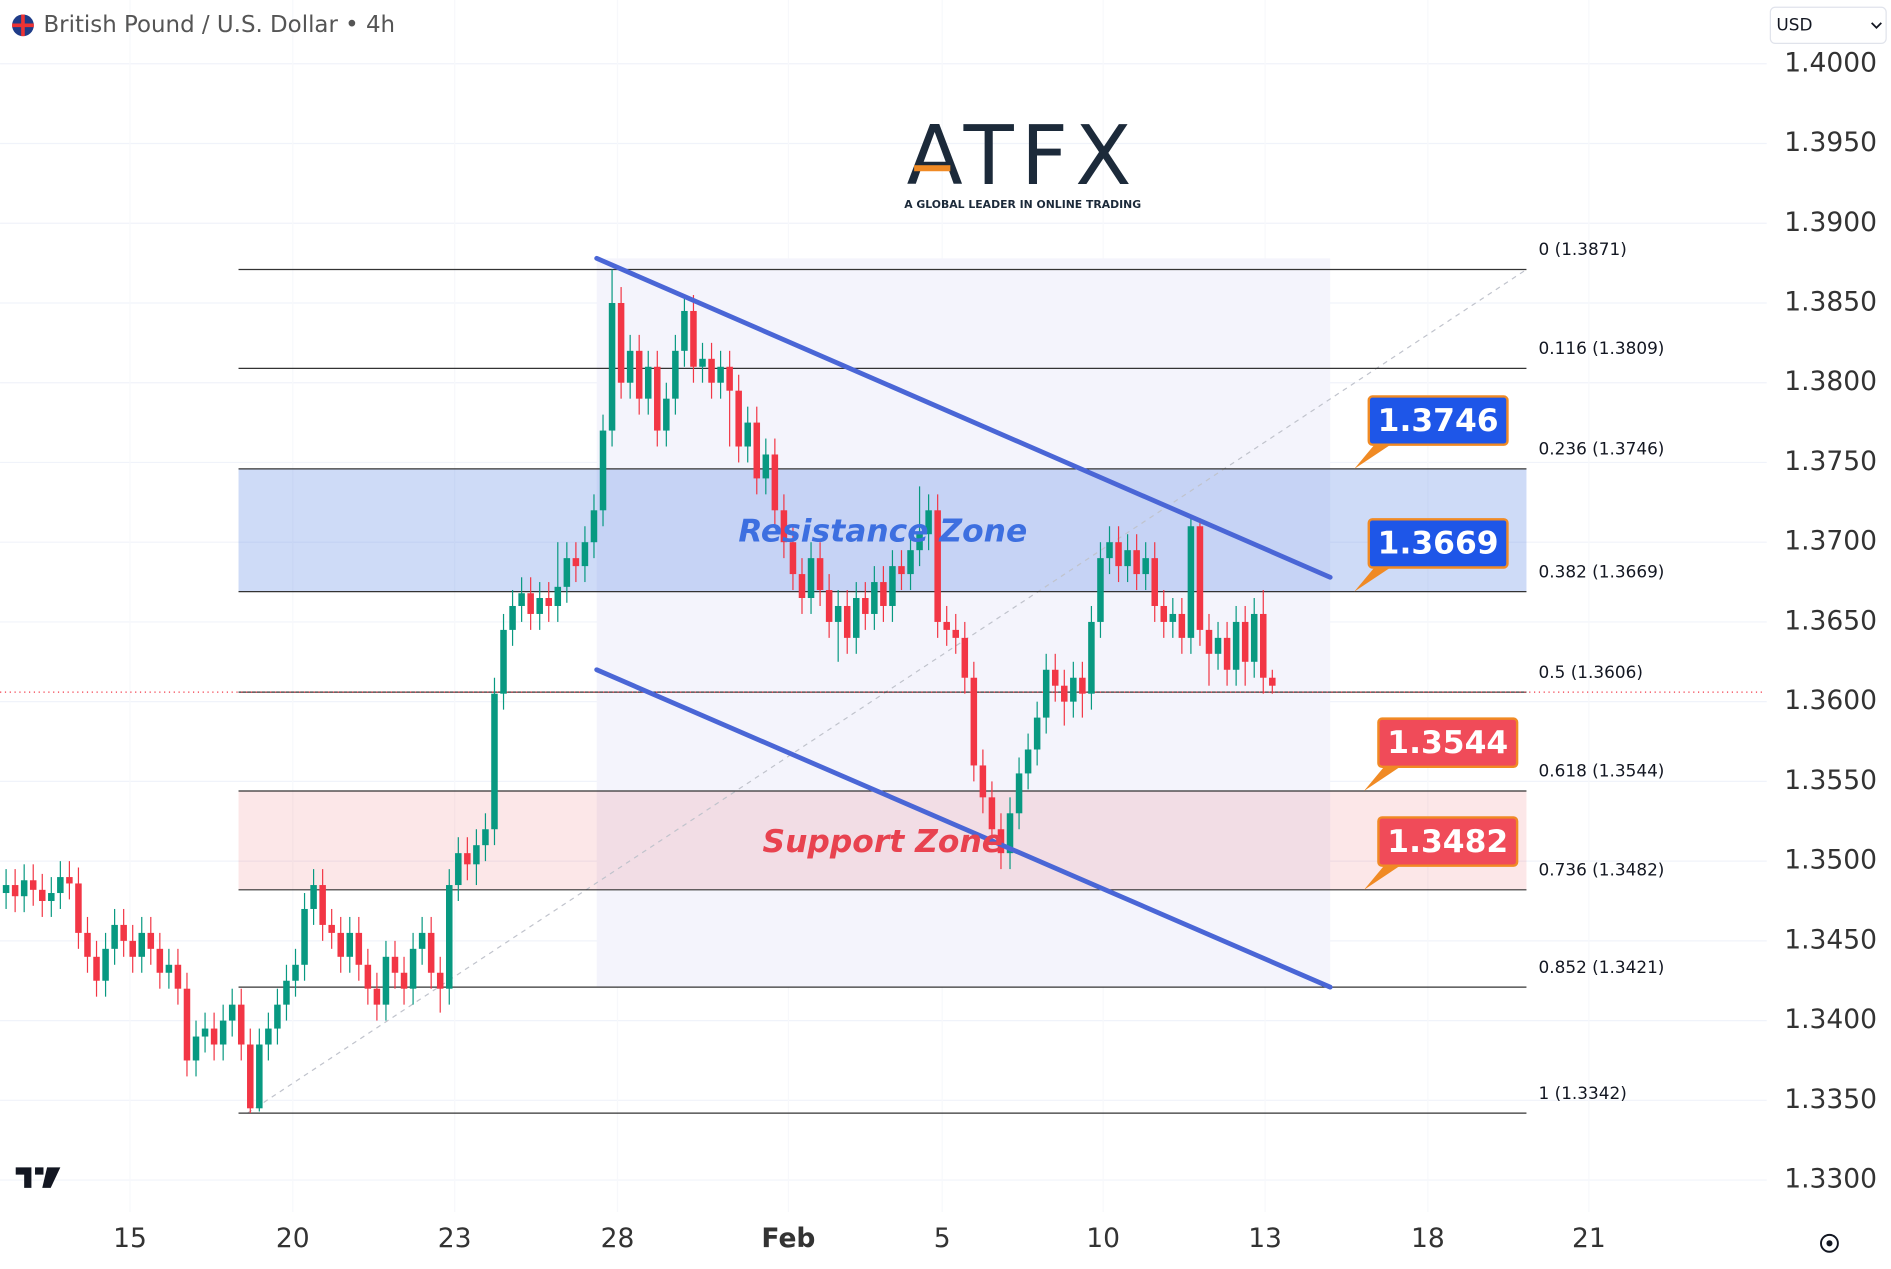 The height and width of the screenshot is (1269, 1891). What do you see at coordinates (1830, 142) in the screenshot?
I see `y-tick-label: 1.3950` at bounding box center [1830, 142].